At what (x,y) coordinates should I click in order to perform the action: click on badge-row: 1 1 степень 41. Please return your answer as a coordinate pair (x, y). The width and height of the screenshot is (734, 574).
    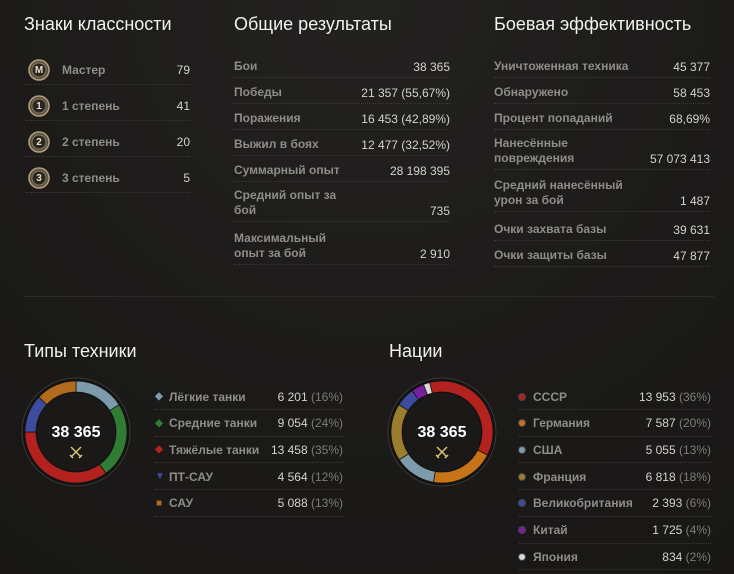
    Looking at the image, I should click on (108, 106).